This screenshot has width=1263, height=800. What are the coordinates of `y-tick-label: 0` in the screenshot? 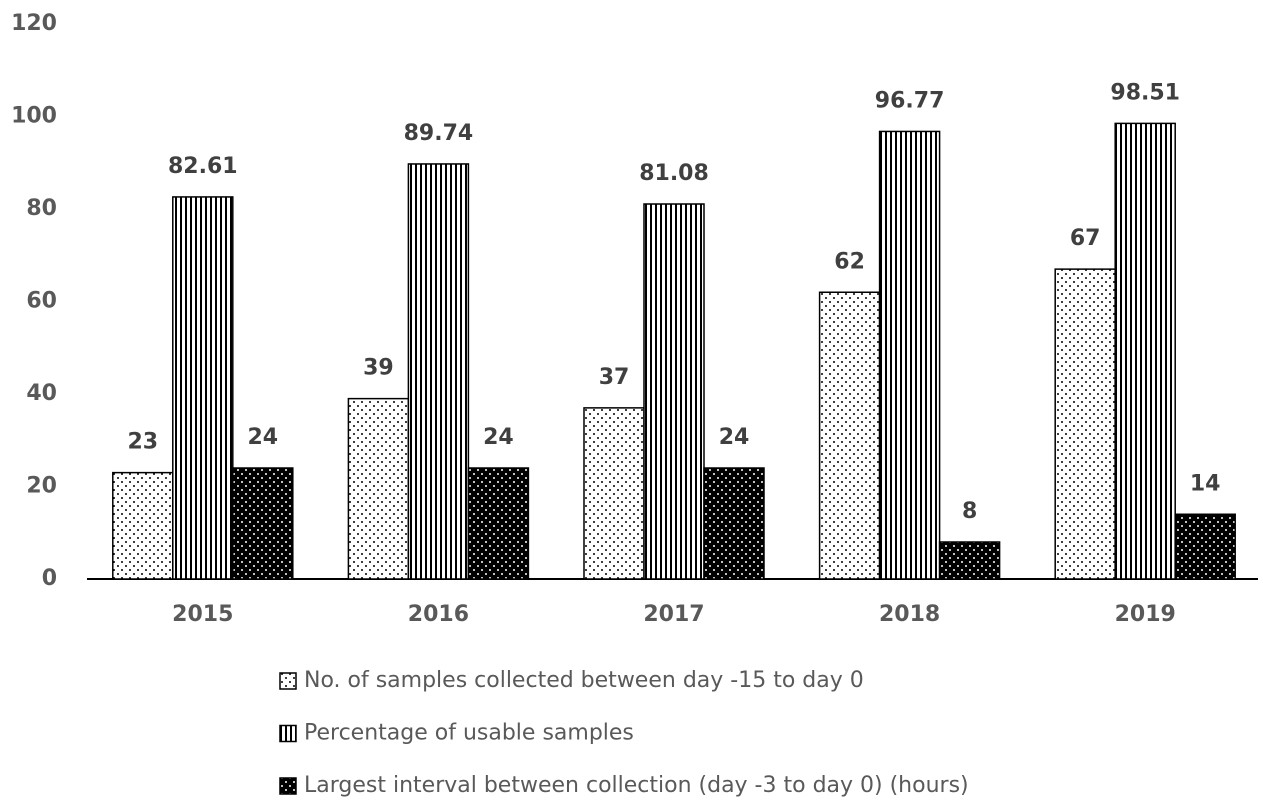 It's located at (49, 578).